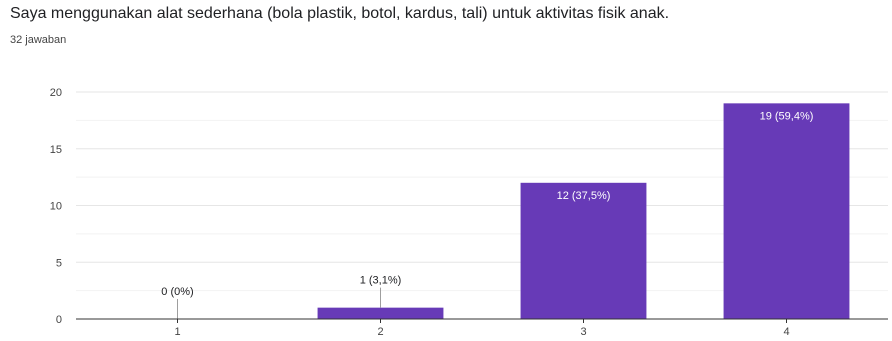 The width and height of the screenshot is (892, 341). Describe the element at coordinates (59, 320) in the screenshot. I see `y-tick-label: 0` at that location.